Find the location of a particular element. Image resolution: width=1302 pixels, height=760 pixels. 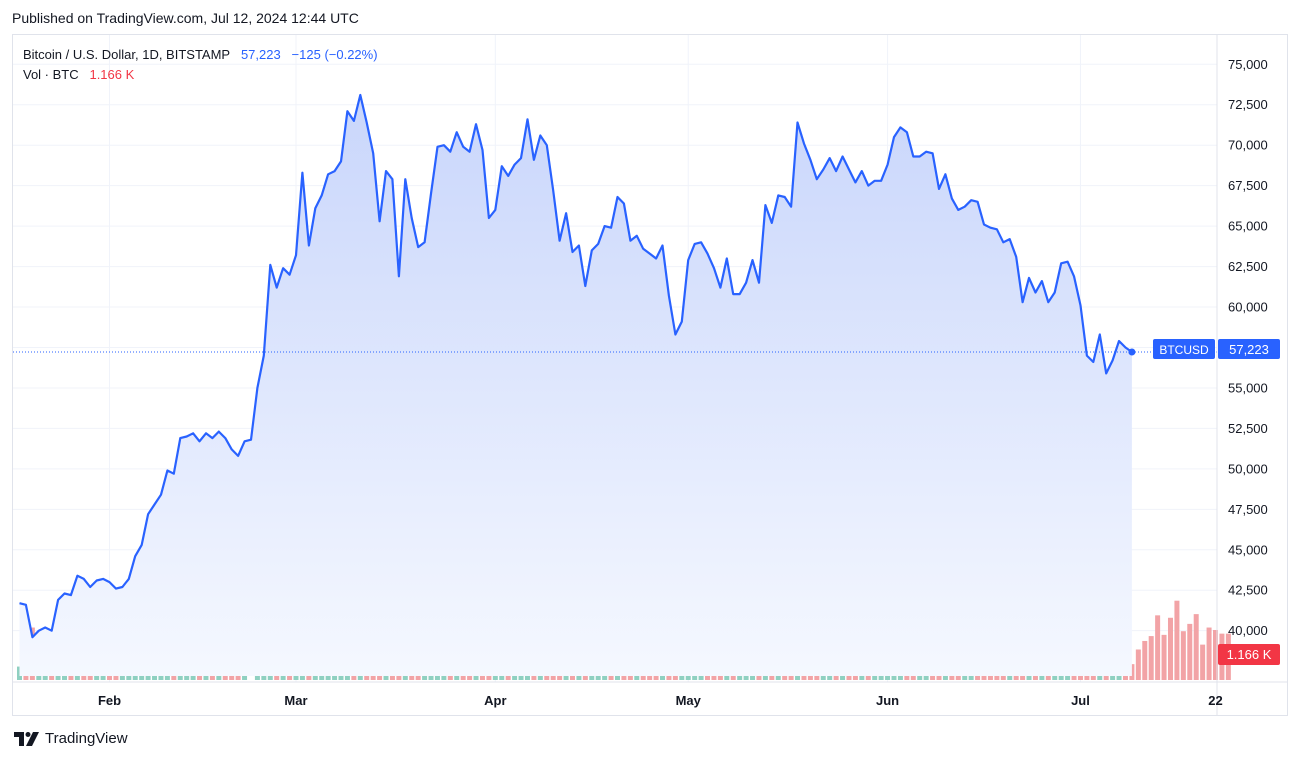

x-tick-label: Feb is located at coordinates (109, 700).